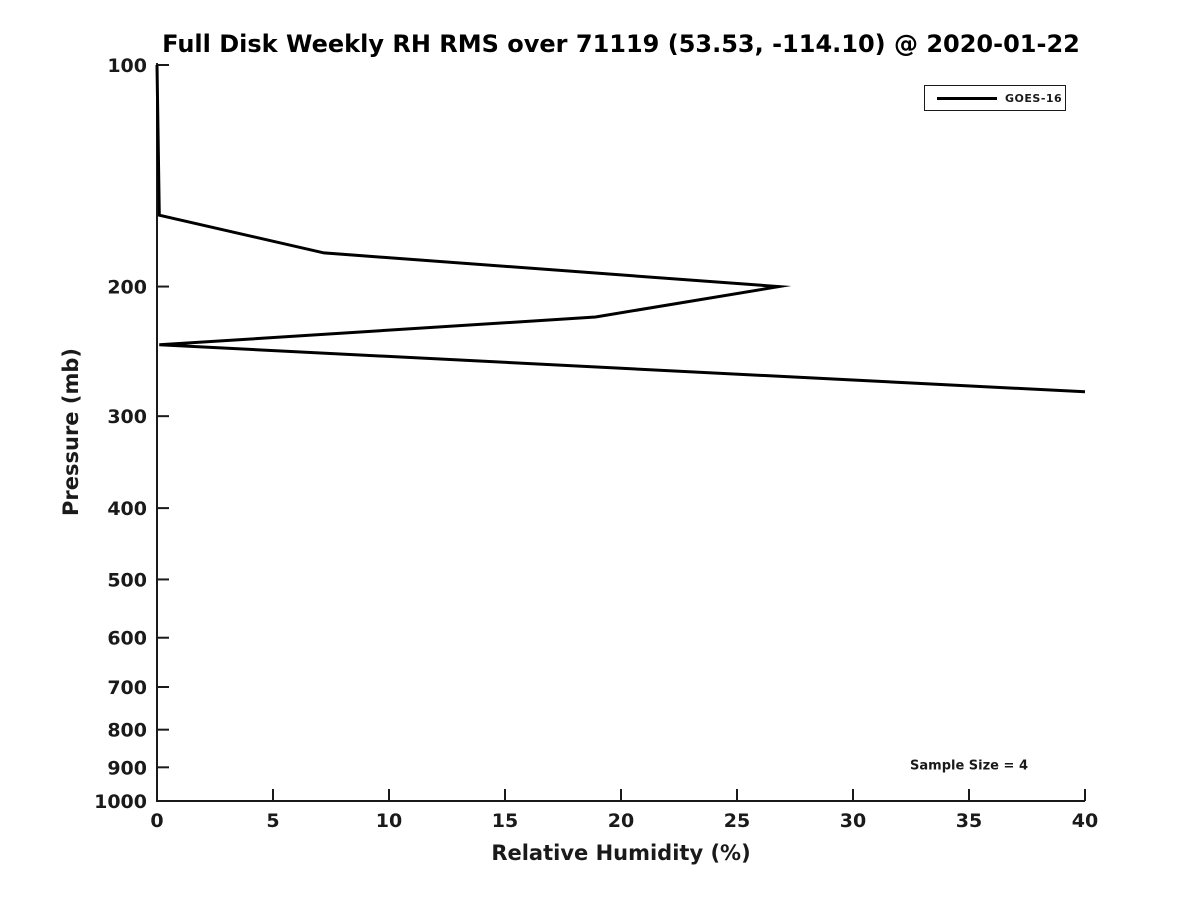  Describe the element at coordinates (127, 288) in the screenshot. I see `y-tick-label: 200` at that location.